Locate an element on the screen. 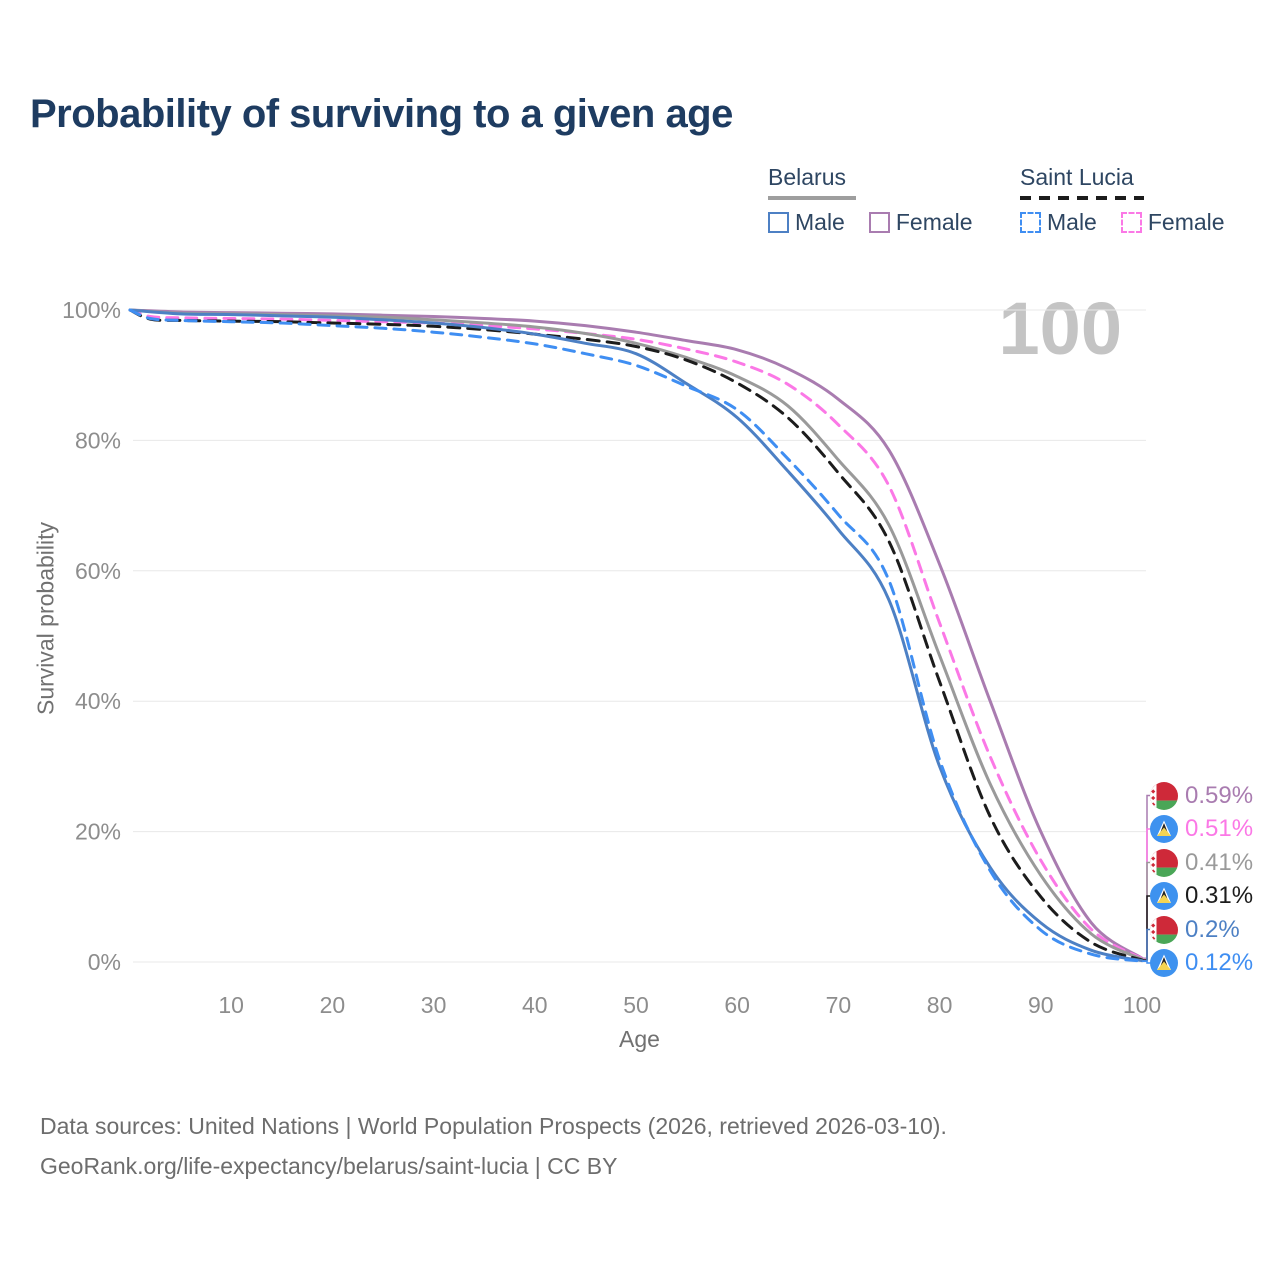 This screenshot has width=1280, height=1280. y-tick-label: 80% is located at coordinates (98, 440).